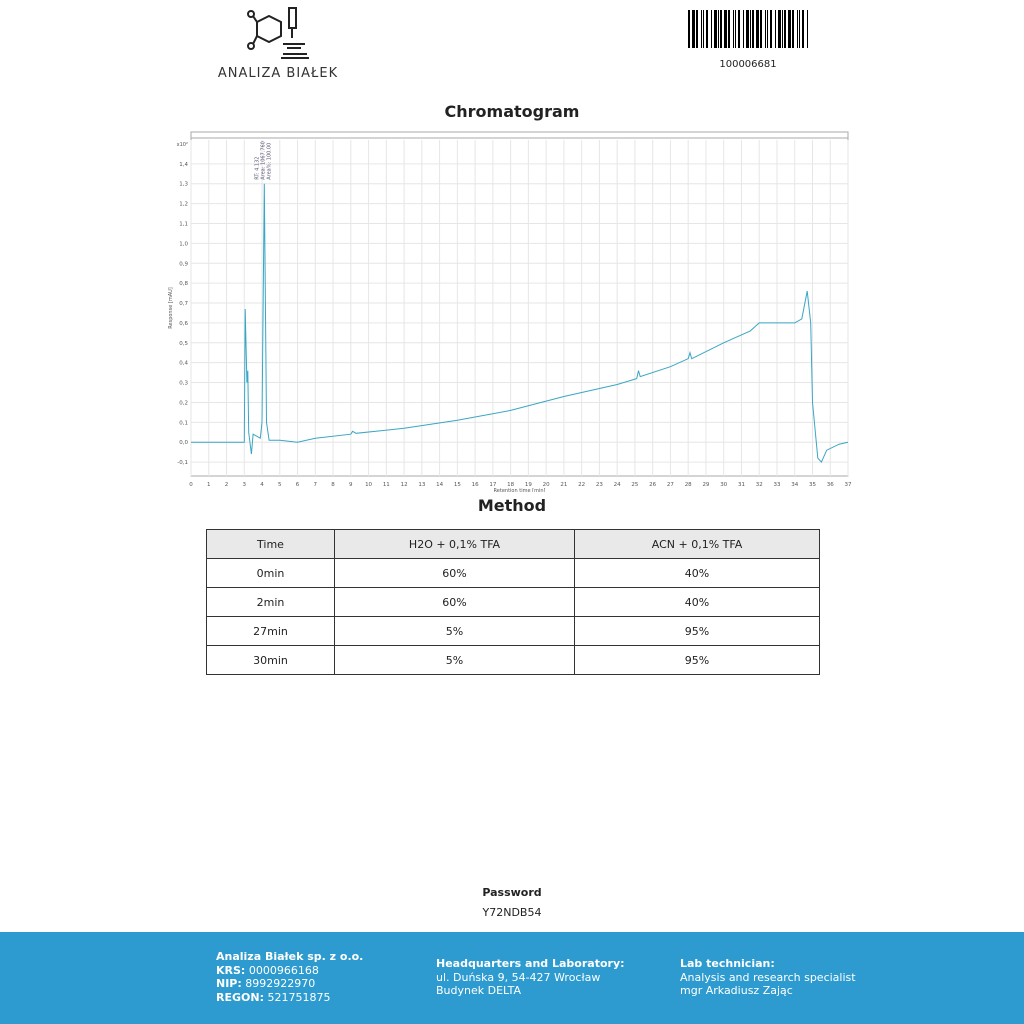 Image resolution: width=1024 pixels, height=1024 pixels. Describe the element at coordinates (617, 485) in the screenshot. I see `x-tick-label: 24` at that location.